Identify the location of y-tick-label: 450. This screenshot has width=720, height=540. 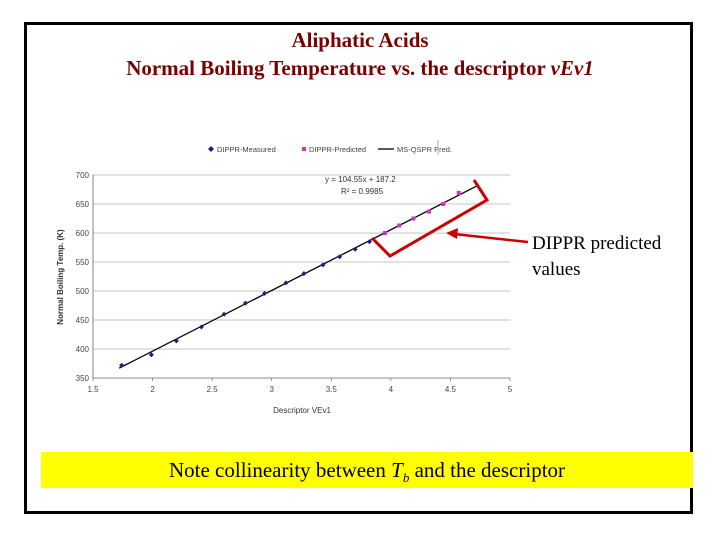
(83, 320).